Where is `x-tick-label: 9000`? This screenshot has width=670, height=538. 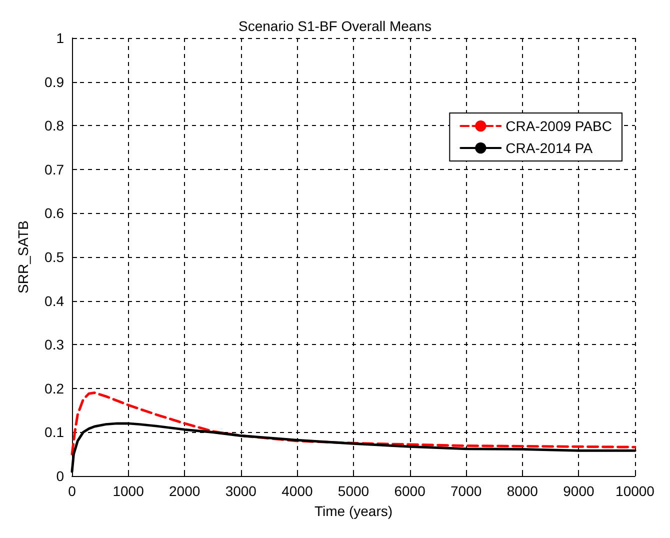 x-tick-label: 9000 is located at coordinates (578, 491).